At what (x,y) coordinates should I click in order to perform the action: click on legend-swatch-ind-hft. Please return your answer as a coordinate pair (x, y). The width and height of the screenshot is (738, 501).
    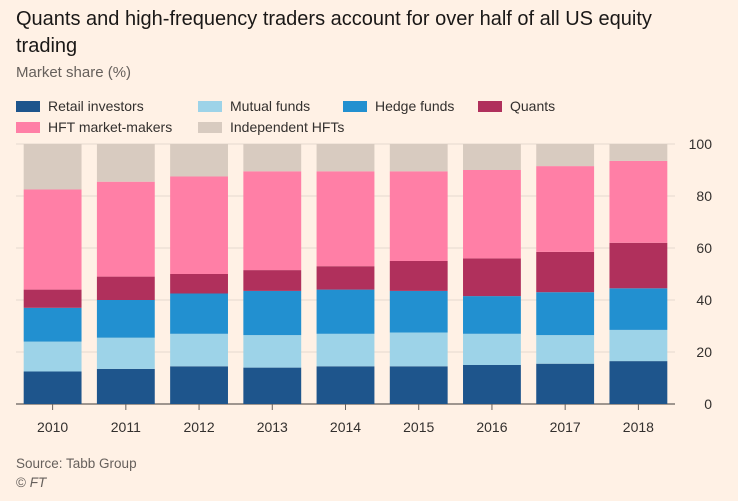
    Looking at the image, I should click on (210, 127).